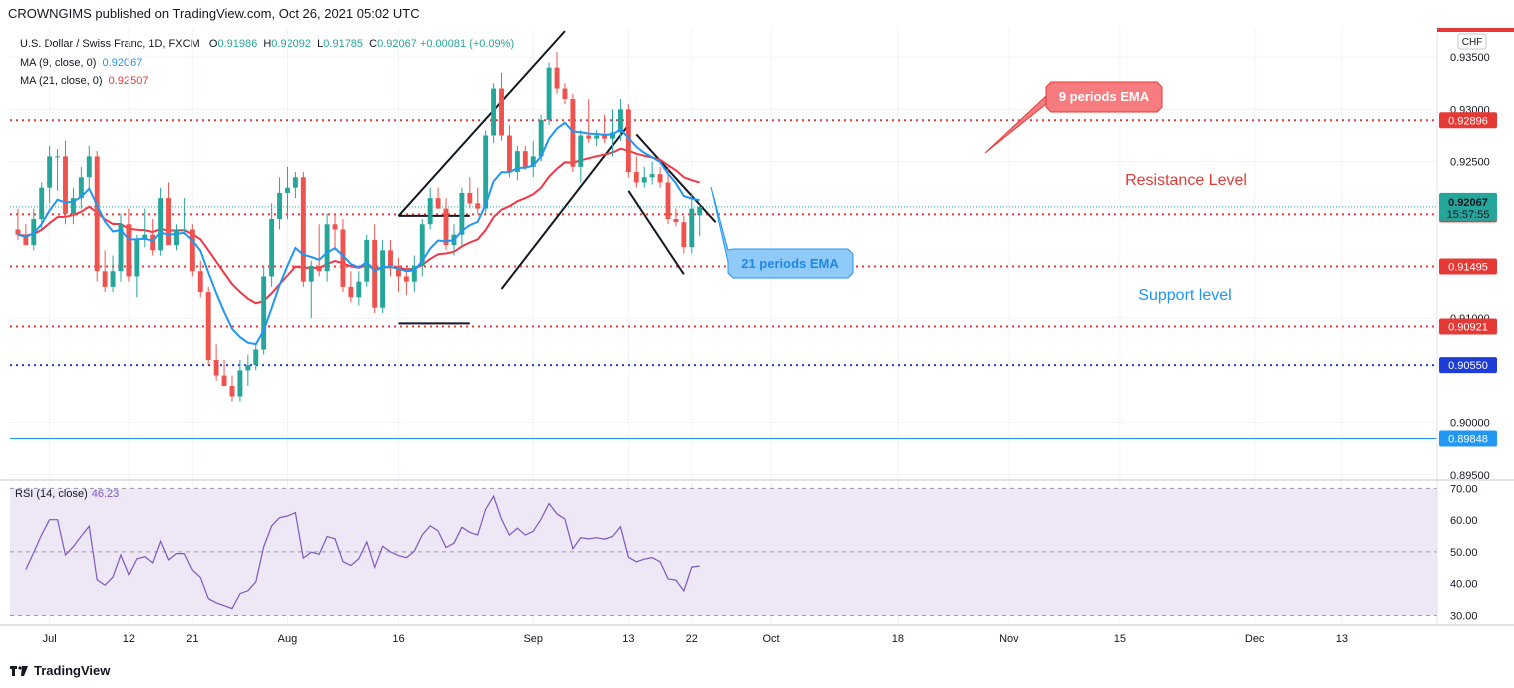  What do you see at coordinates (692, 639) in the screenshot?
I see `time-label: 22` at bounding box center [692, 639].